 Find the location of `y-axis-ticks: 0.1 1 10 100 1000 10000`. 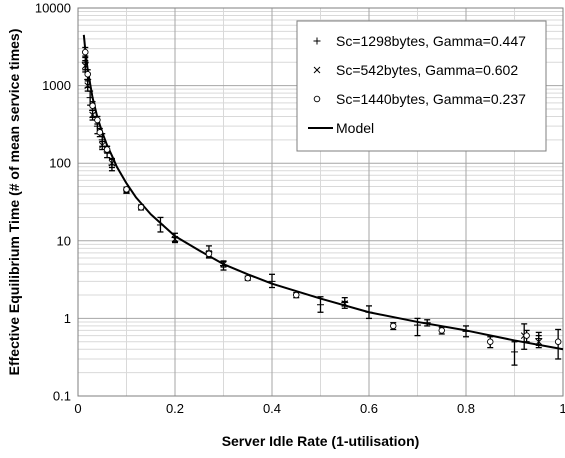

y-axis-ticks: 0.1 1 10 100 1000 10000 is located at coordinates (53, 202).